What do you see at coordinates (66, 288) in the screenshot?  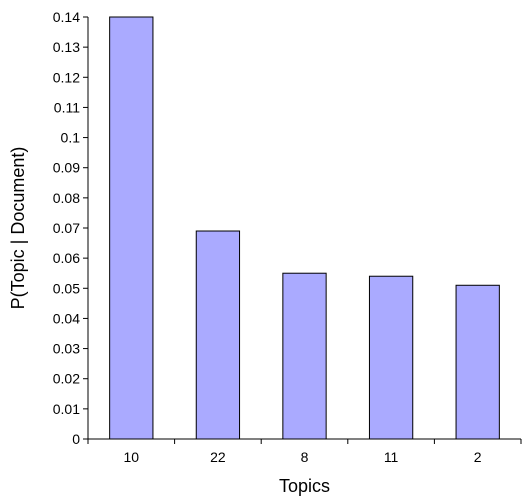 I see `y-tick-label: 0.05` at bounding box center [66, 288].